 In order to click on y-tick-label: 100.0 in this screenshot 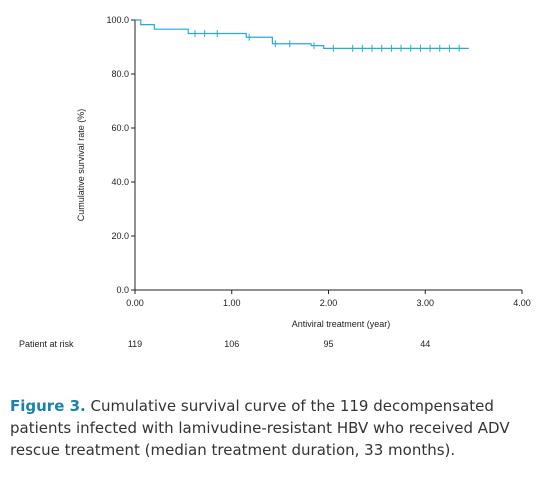, I will do `click(117, 20)`.